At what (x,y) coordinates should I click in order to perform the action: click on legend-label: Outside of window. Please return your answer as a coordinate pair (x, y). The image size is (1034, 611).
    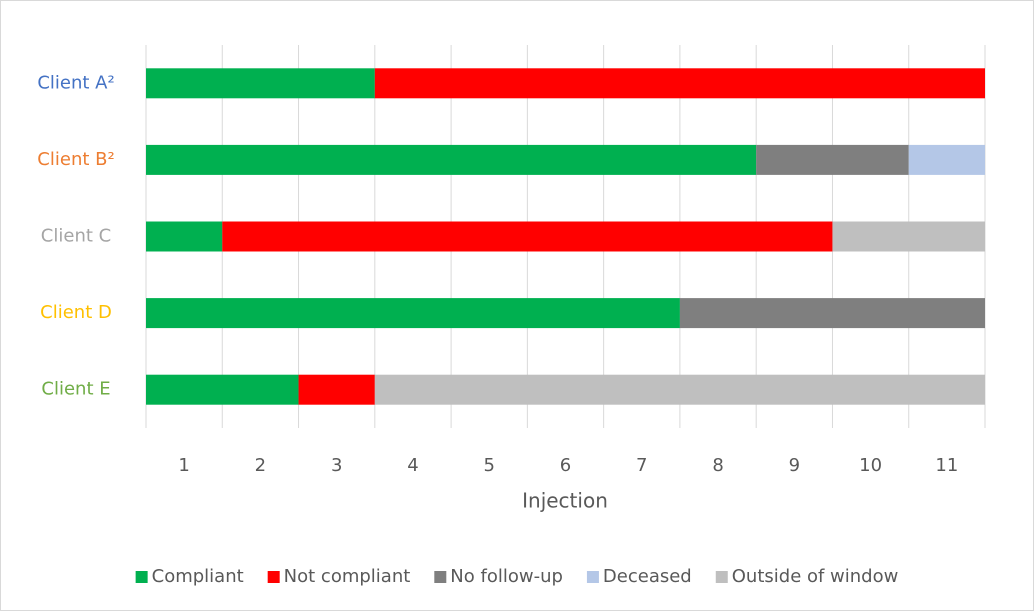
    Looking at the image, I should click on (815, 576).